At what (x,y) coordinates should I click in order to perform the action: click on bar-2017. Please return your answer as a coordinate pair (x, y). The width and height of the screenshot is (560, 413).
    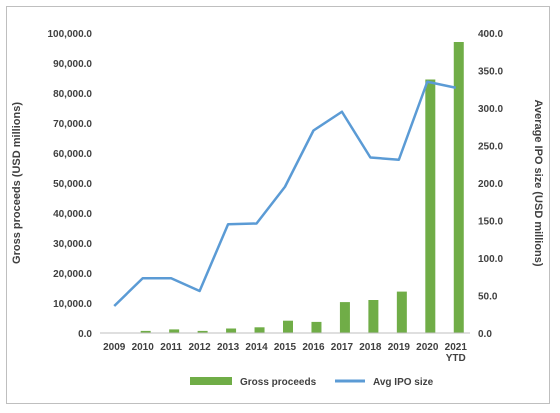
    Looking at the image, I should click on (344, 317).